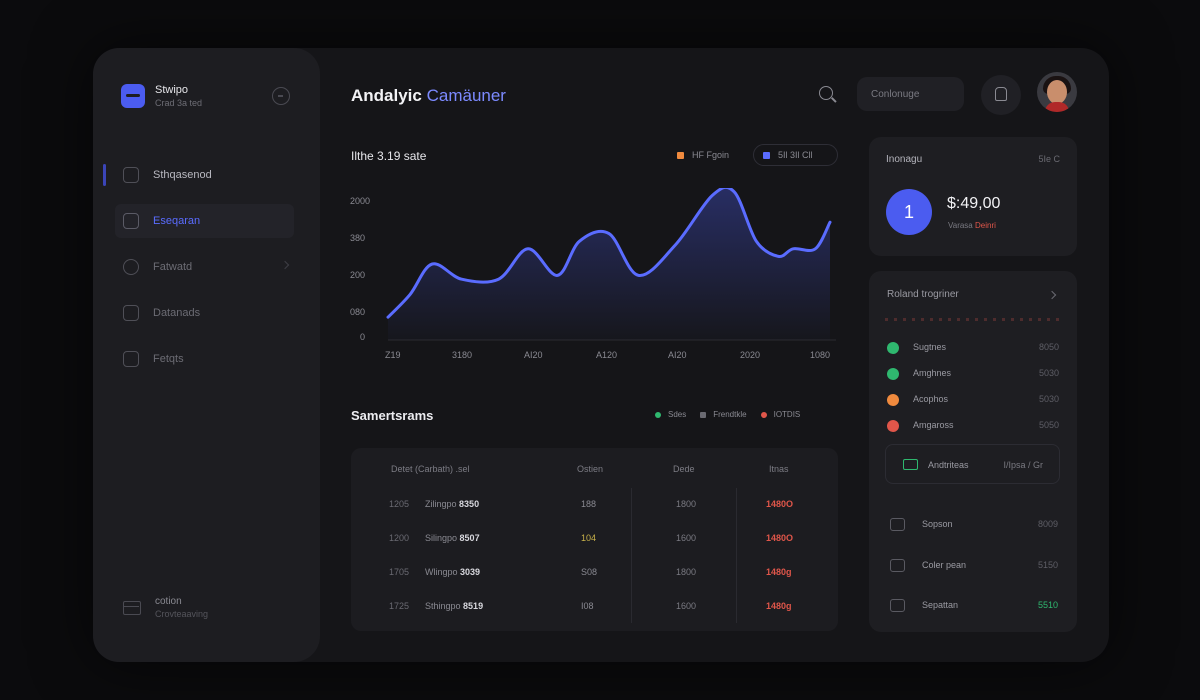 The image size is (1200, 700). I want to click on summary-row-label: Sugtnes, so click(930, 347).